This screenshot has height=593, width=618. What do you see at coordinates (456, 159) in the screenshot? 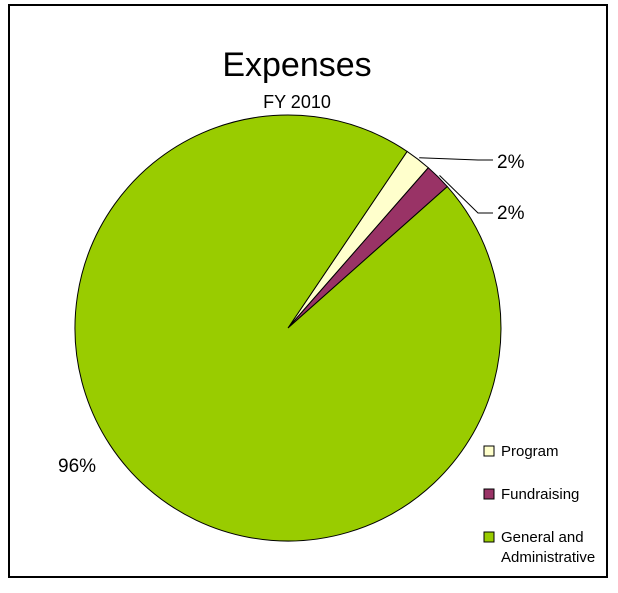
I see `leader-line-program` at bounding box center [456, 159].